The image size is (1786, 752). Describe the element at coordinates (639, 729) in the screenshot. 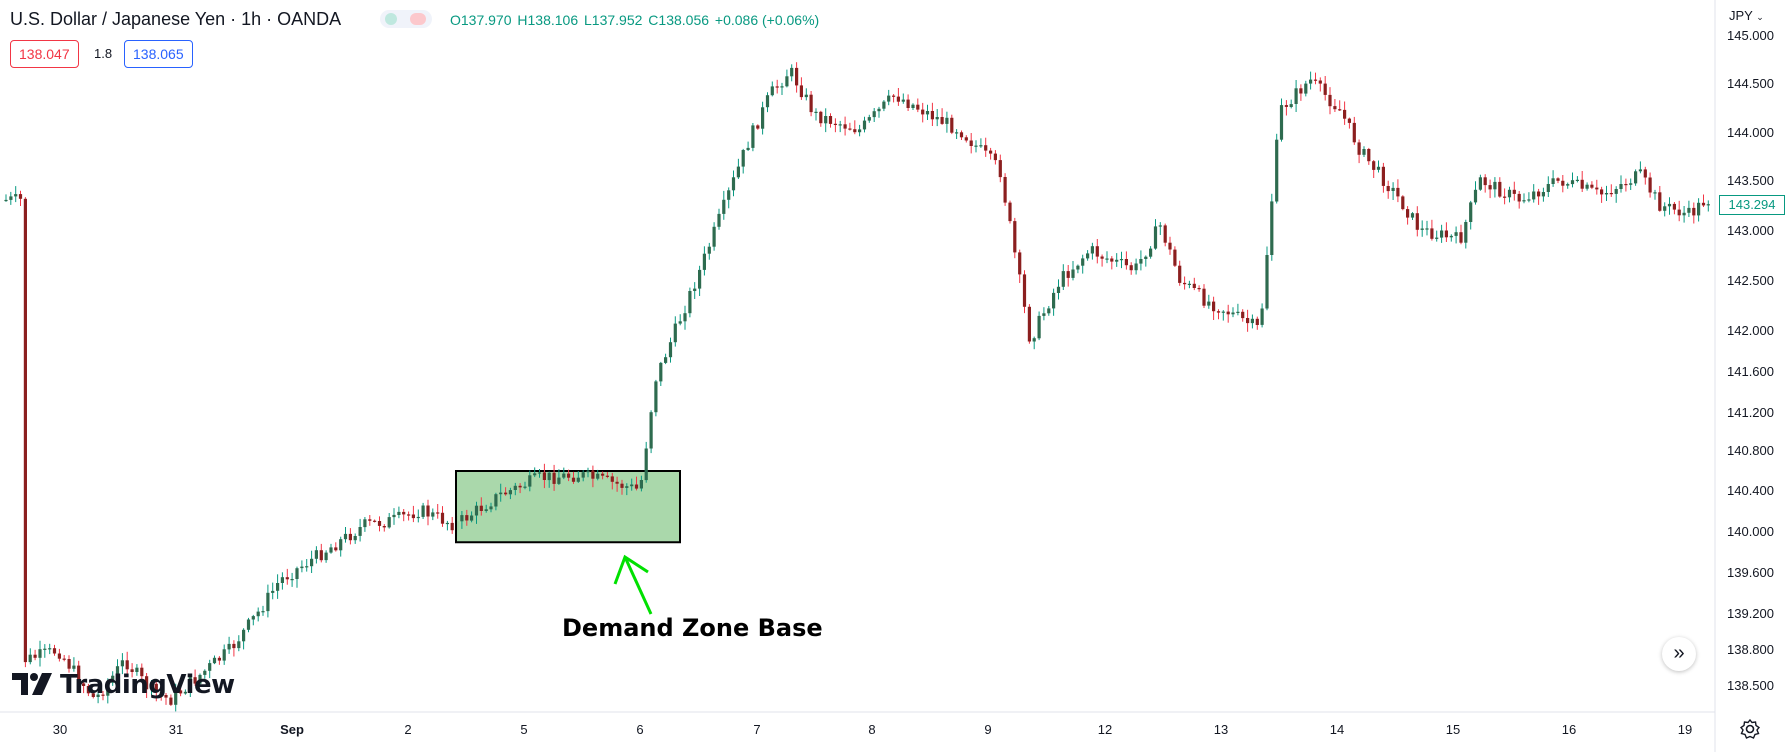

I see `time-tick-label: 6` at that location.